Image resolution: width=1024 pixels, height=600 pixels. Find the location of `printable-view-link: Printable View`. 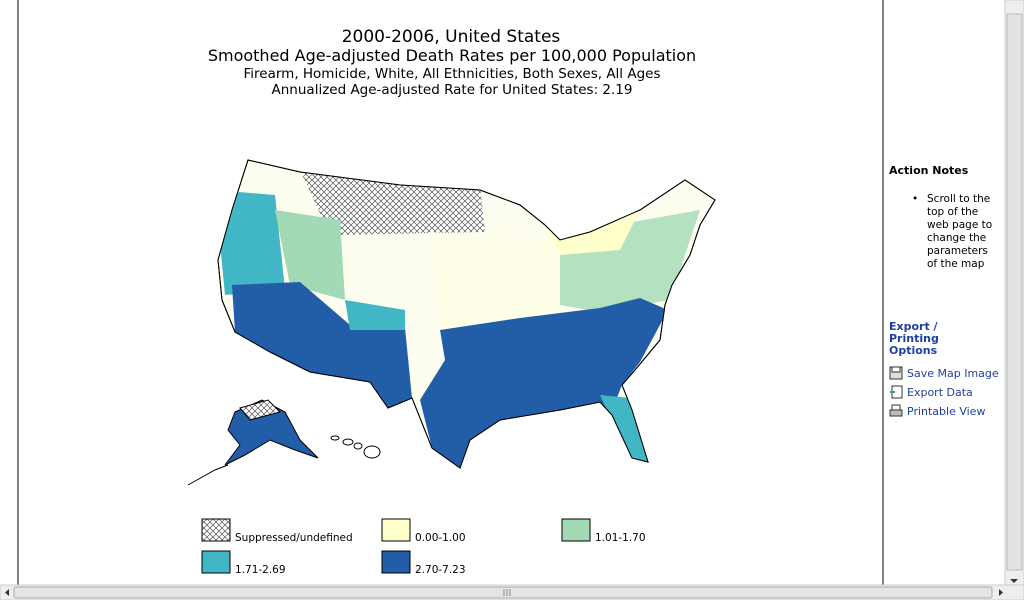

printable-view-link: Printable View is located at coordinates (937, 411).